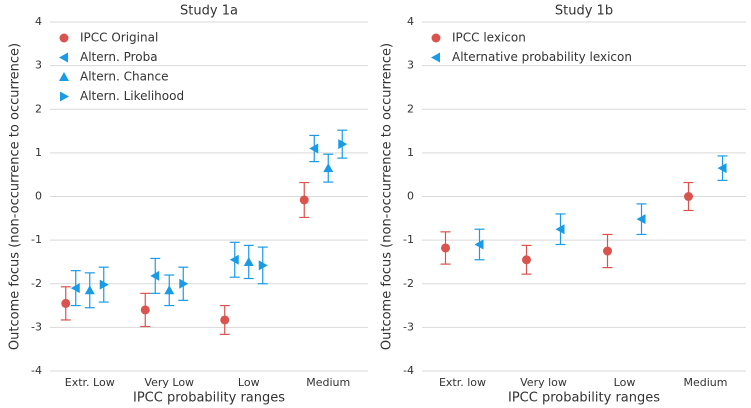 The height and width of the screenshot is (408, 751). What do you see at coordinates (584, 11) in the screenshot?
I see `chart-title: Study 1b` at bounding box center [584, 11].